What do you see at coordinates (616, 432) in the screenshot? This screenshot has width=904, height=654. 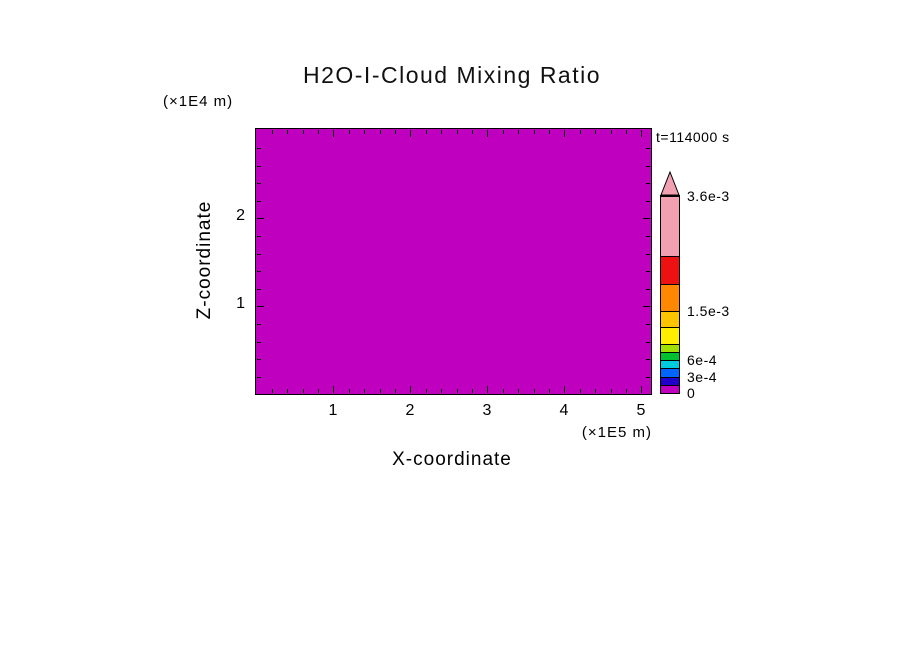 I see `x-axis-unit: (×1E5 m)` at bounding box center [616, 432].